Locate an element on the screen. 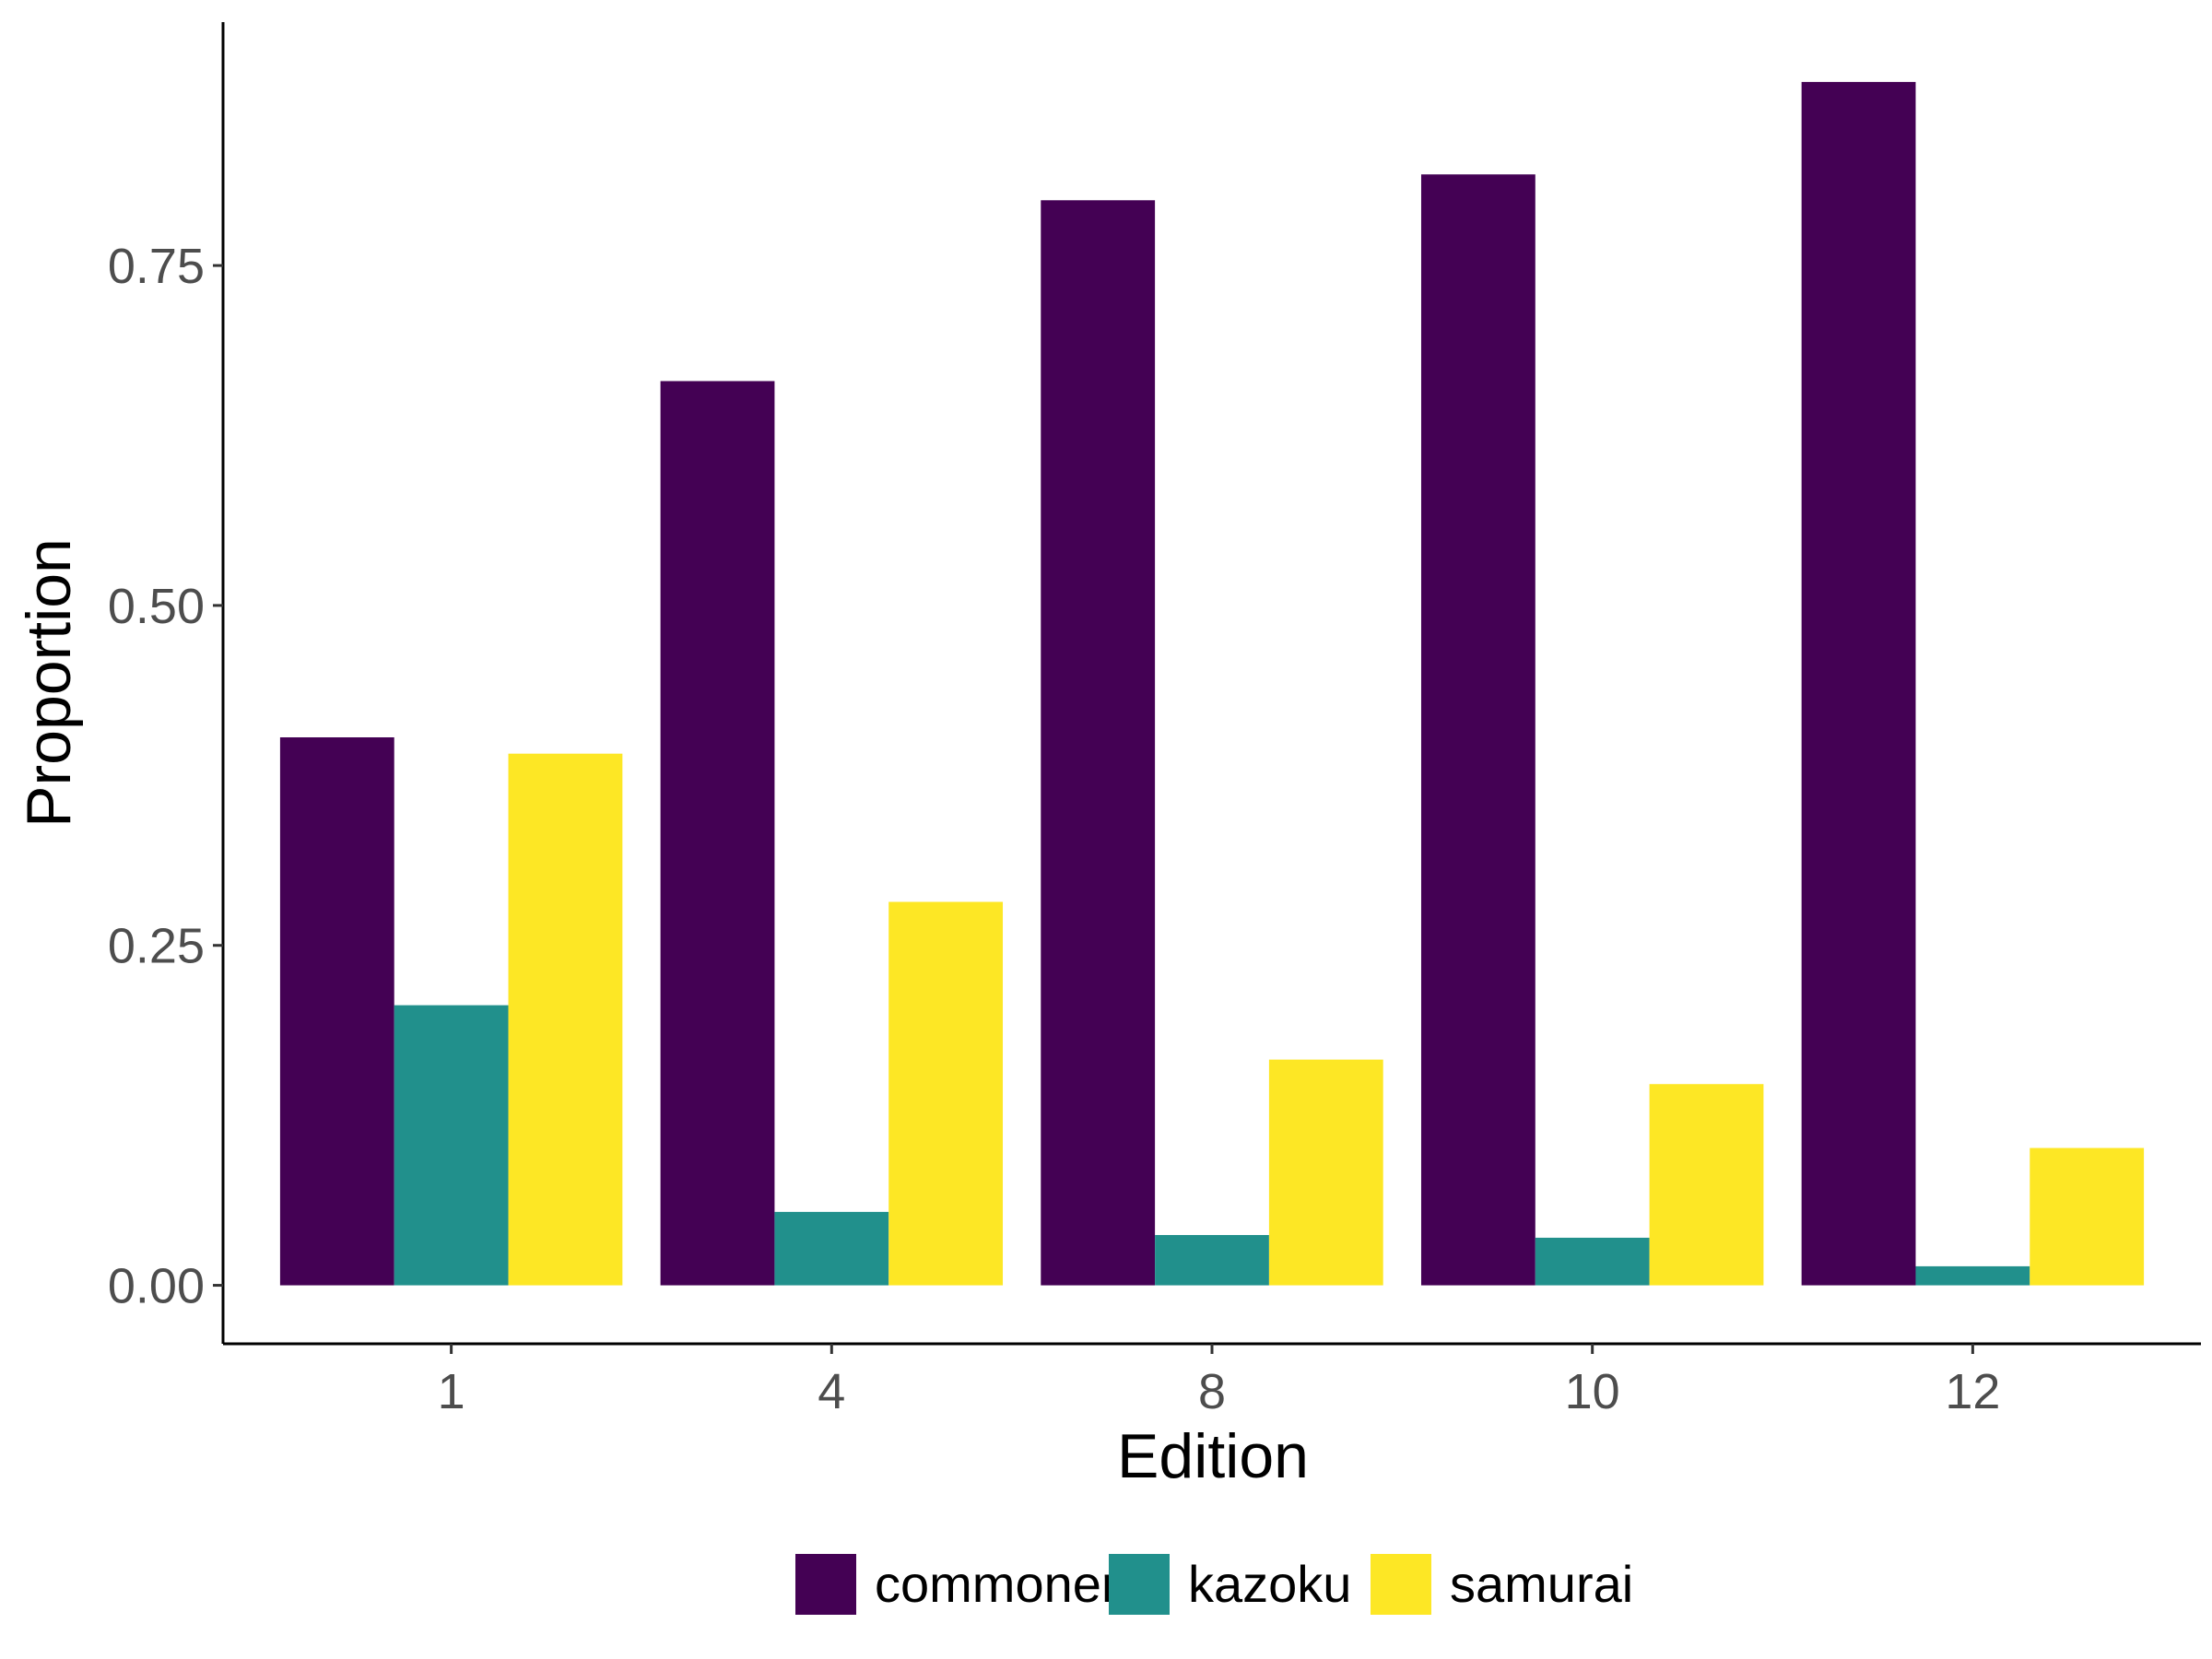 The image size is (2212, 1659). x-ticks: 1 4 8 10 12 is located at coordinates (1219, 1381).